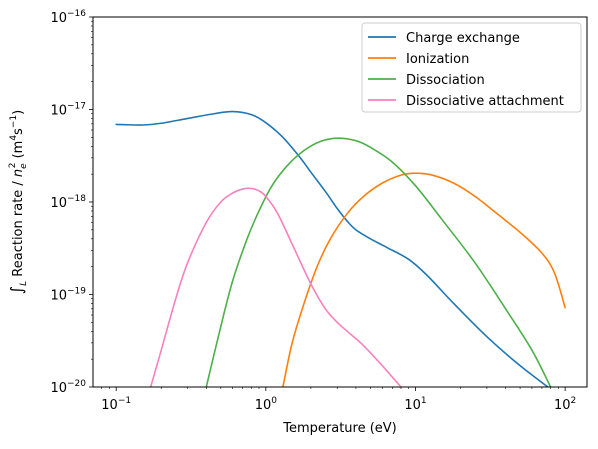 The image size is (598, 449). I want to click on y-tick-label: 10−19, so click(68, 295).